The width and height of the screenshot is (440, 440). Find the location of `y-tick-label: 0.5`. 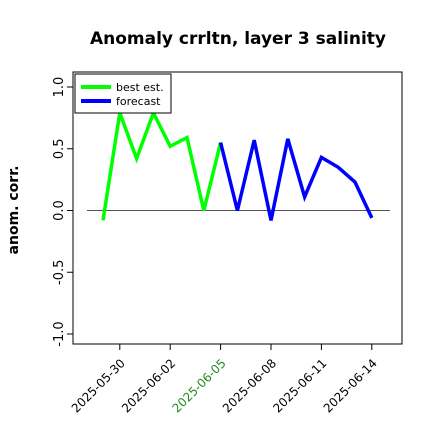

y-tick-label: 0.5 is located at coordinates (59, 148).